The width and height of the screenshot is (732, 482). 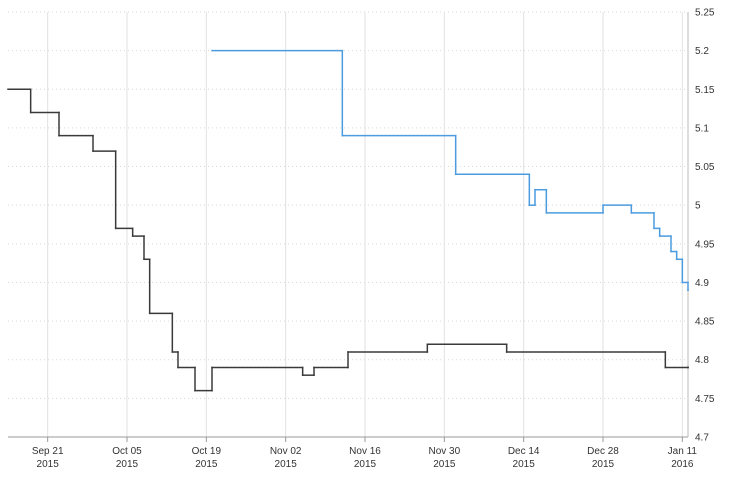 What do you see at coordinates (365, 451) in the screenshot?
I see `x-tick-label: Nov 16` at bounding box center [365, 451].